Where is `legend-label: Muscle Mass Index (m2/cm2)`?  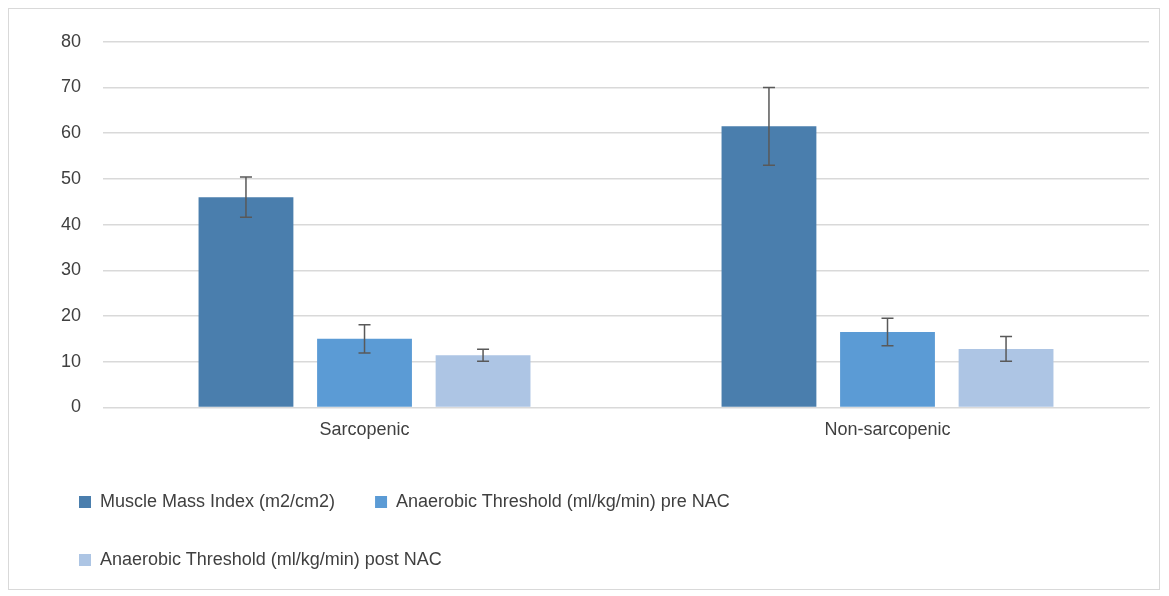
legend-label: Muscle Mass Index (m2/cm2) is located at coordinates (218, 500).